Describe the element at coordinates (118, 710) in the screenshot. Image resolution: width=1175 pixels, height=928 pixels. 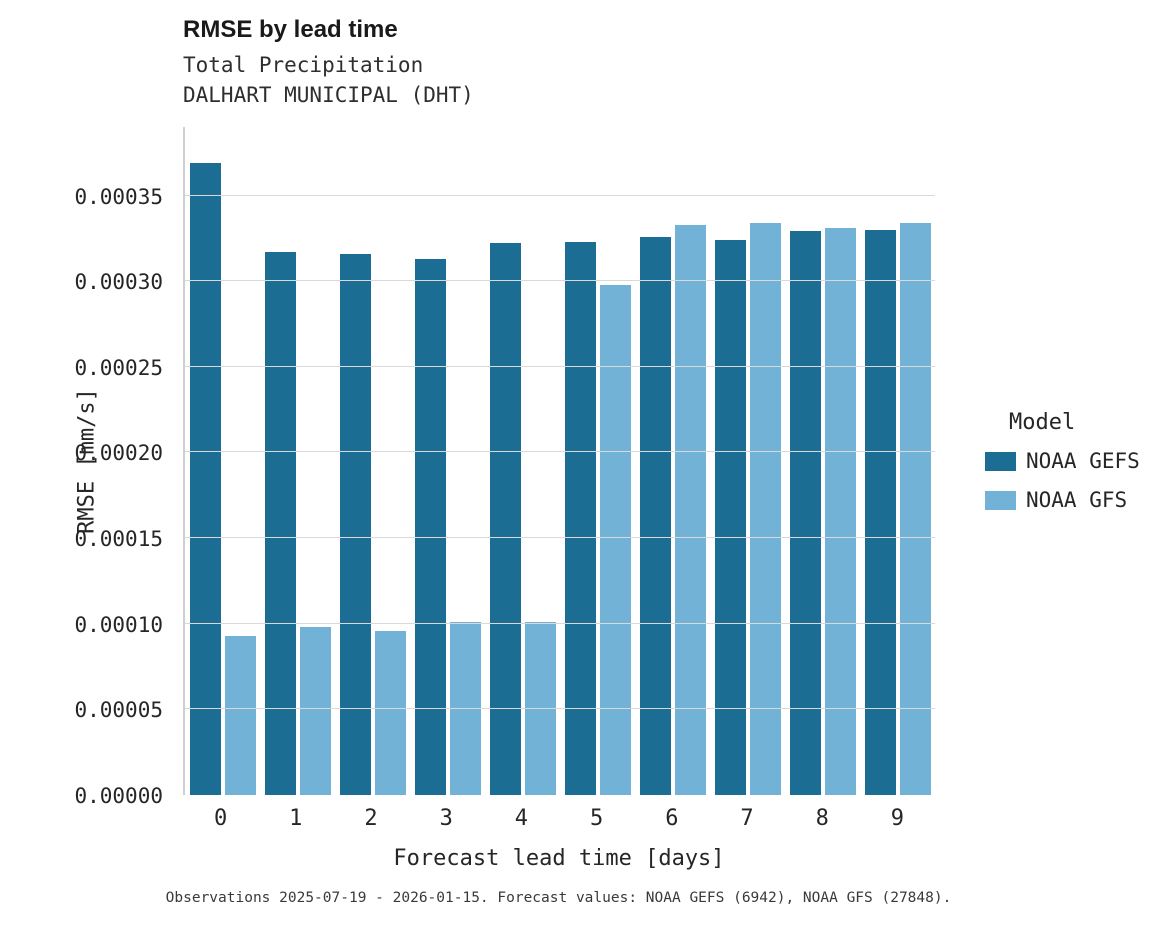
I see `y-tick-label: 0.00005` at that location.